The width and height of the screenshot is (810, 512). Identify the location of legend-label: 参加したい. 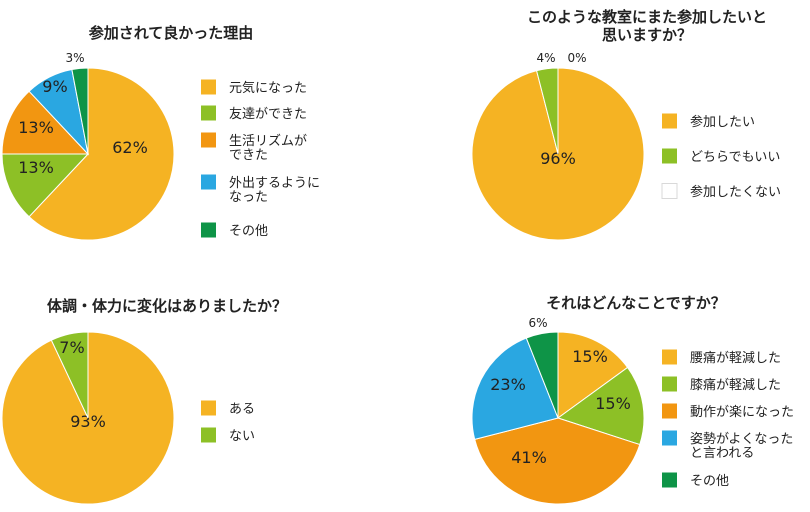
(722, 122).